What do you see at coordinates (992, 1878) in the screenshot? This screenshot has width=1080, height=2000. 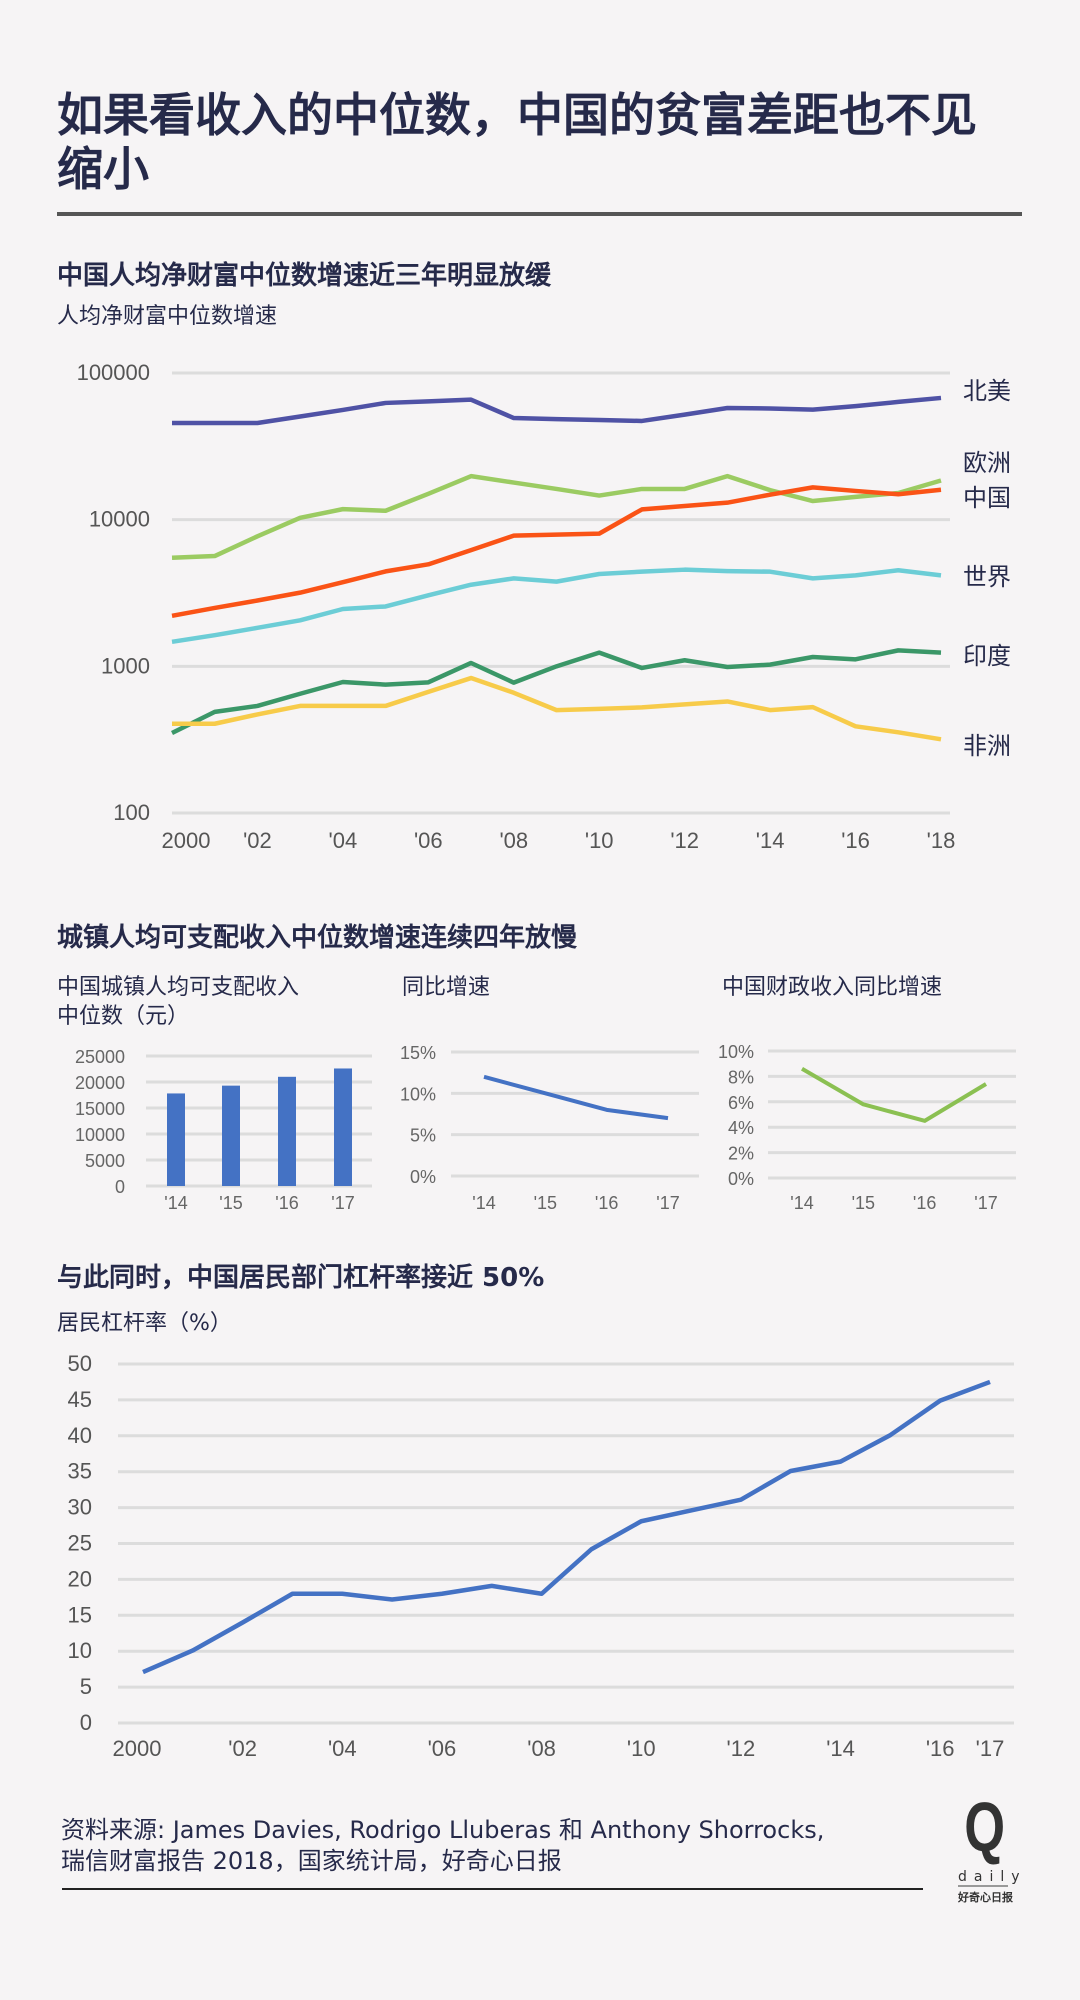 I see `logo-word: daily` at bounding box center [992, 1878].